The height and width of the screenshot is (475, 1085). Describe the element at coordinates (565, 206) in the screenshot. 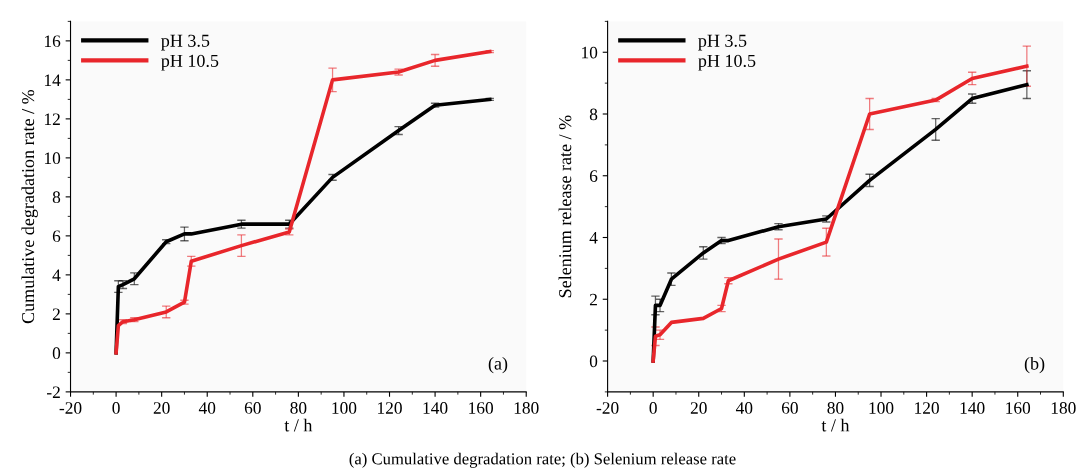

I see `y-axis-title: Selenium release rate / %` at that location.